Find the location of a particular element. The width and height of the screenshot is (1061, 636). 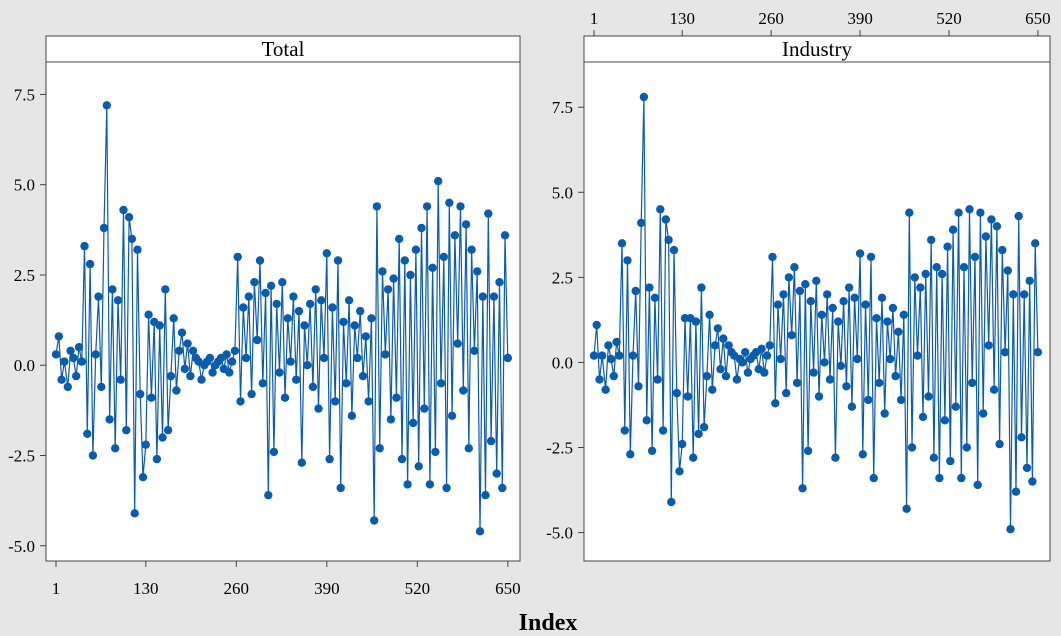

x-axis-industry: 1 130 260 390 520 650 is located at coordinates (820, 22).